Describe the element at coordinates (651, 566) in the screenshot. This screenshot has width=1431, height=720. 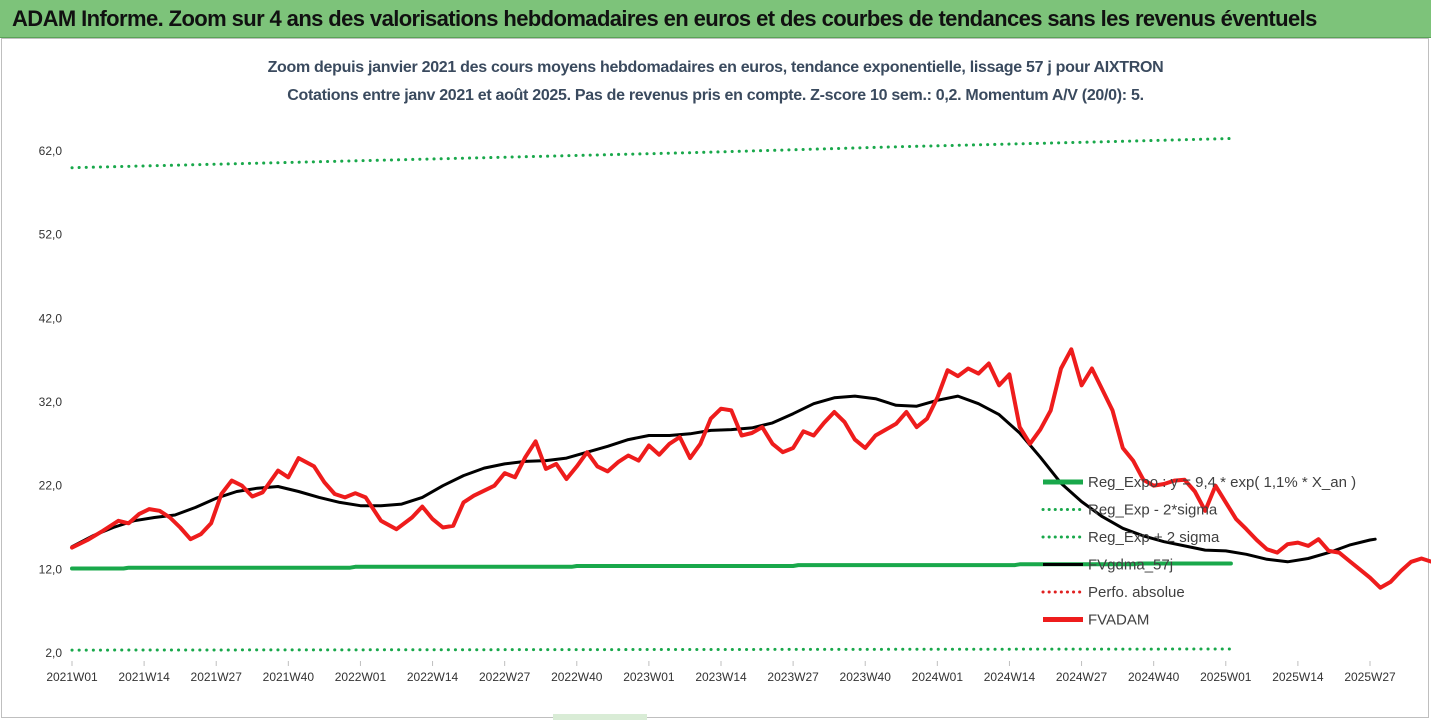
I see `series-line-reg-expo` at that location.